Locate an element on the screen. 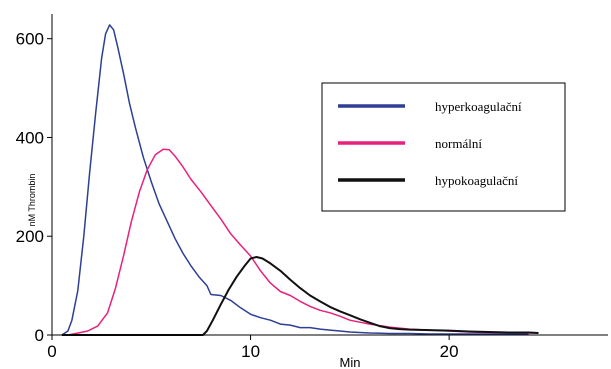 The height and width of the screenshot is (369, 611). y-tick-label: 600 is located at coordinates (30, 39).